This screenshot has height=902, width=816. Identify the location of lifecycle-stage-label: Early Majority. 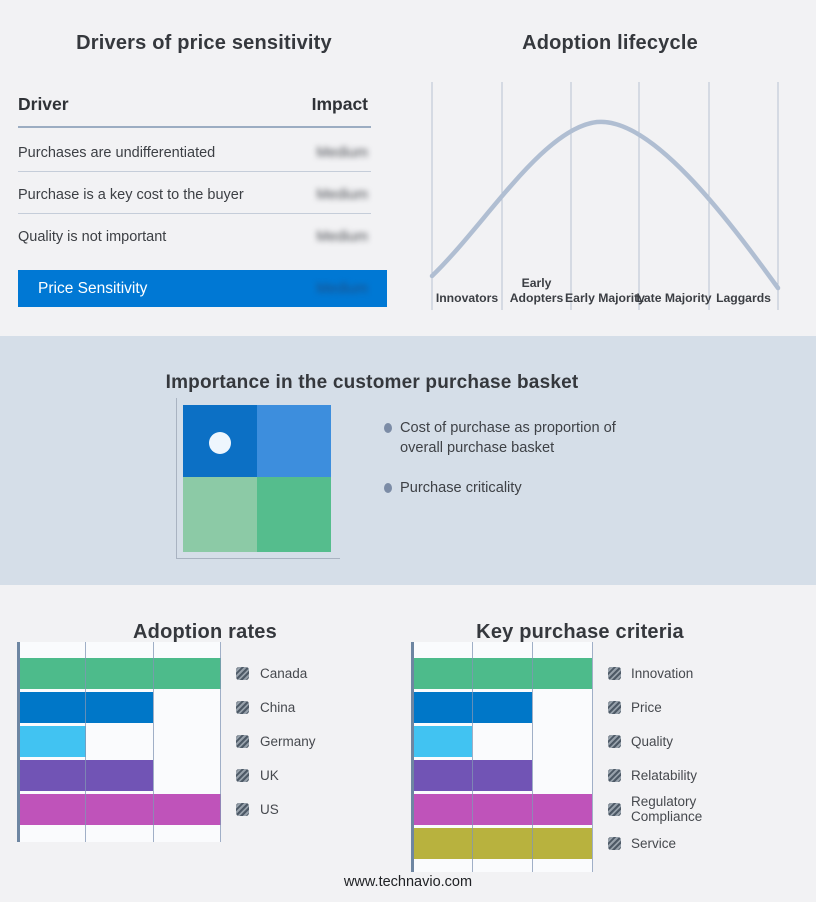
(605, 297).